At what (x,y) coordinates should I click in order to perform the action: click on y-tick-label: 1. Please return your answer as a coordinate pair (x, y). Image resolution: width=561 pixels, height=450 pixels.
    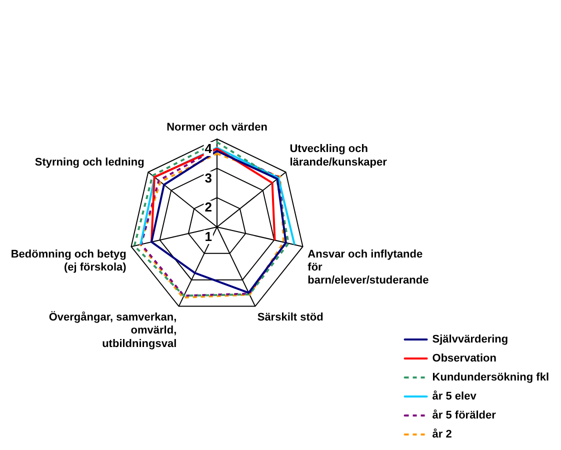
    Looking at the image, I should click on (208, 236).